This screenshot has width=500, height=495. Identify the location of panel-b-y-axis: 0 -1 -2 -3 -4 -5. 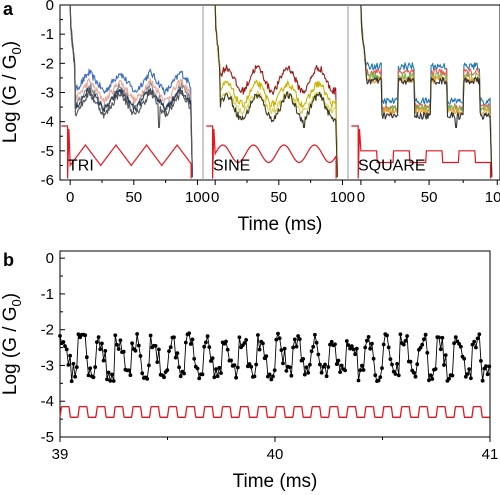
(53, 348).